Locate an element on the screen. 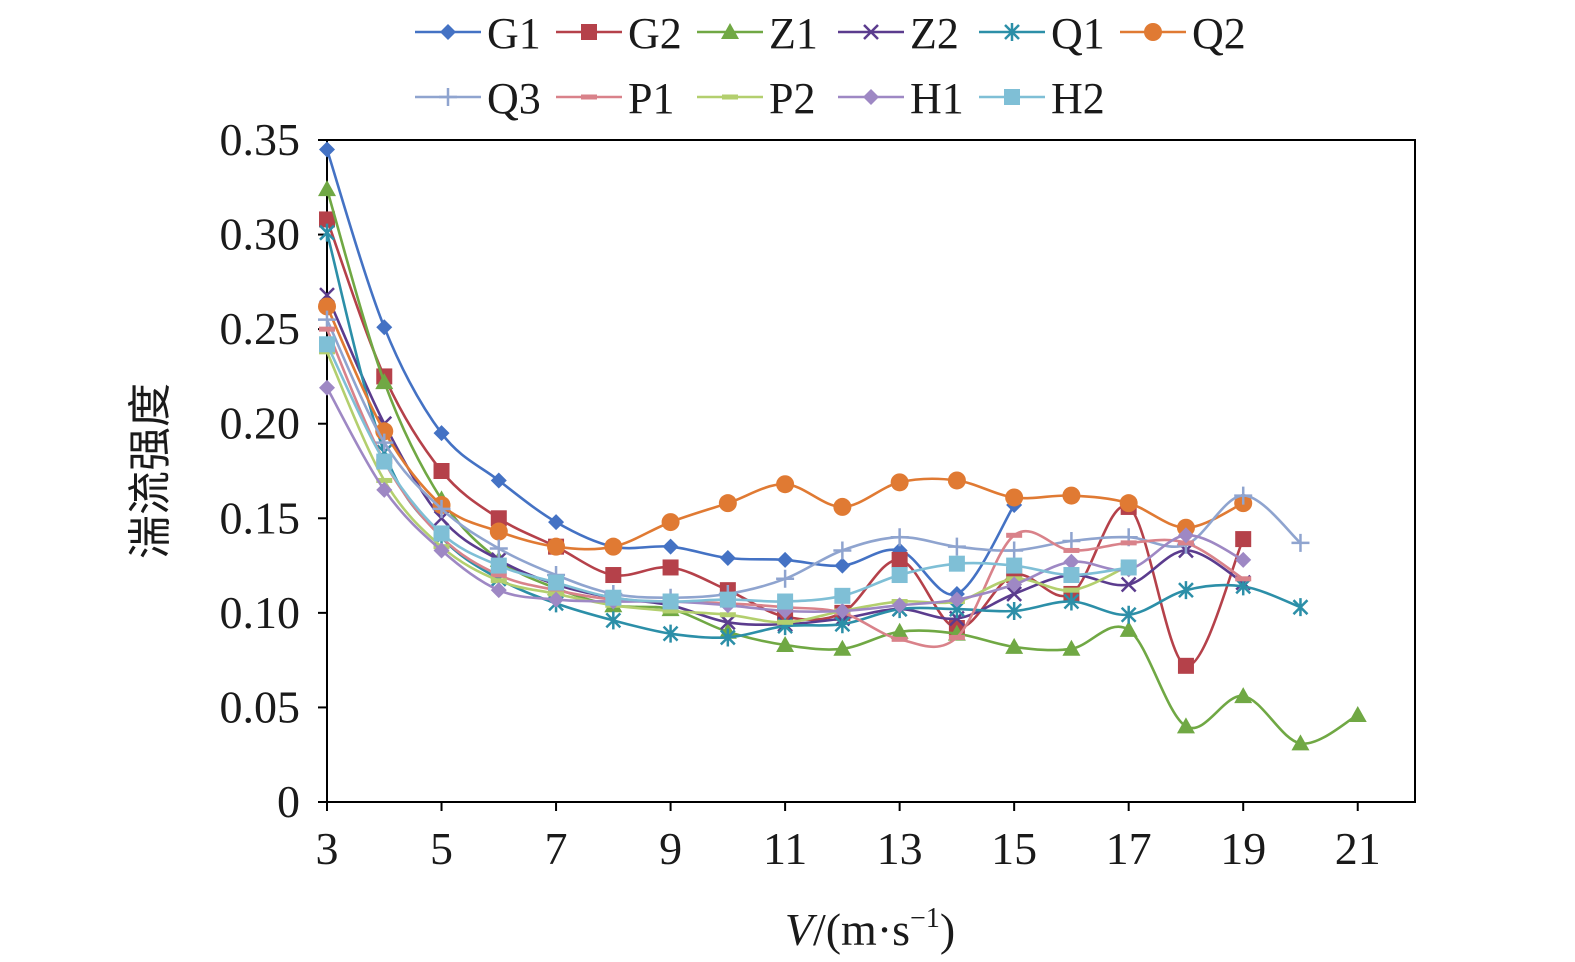 The width and height of the screenshot is (1575, 962). legend-item-q1: Q1 is located at coordinates (1042, 33).